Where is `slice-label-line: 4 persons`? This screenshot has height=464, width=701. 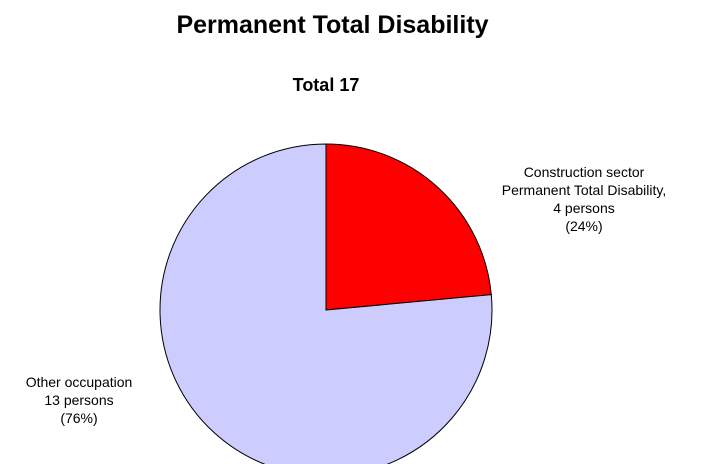 slice-label-line: 4 persons is located at coordinates (584, 208).